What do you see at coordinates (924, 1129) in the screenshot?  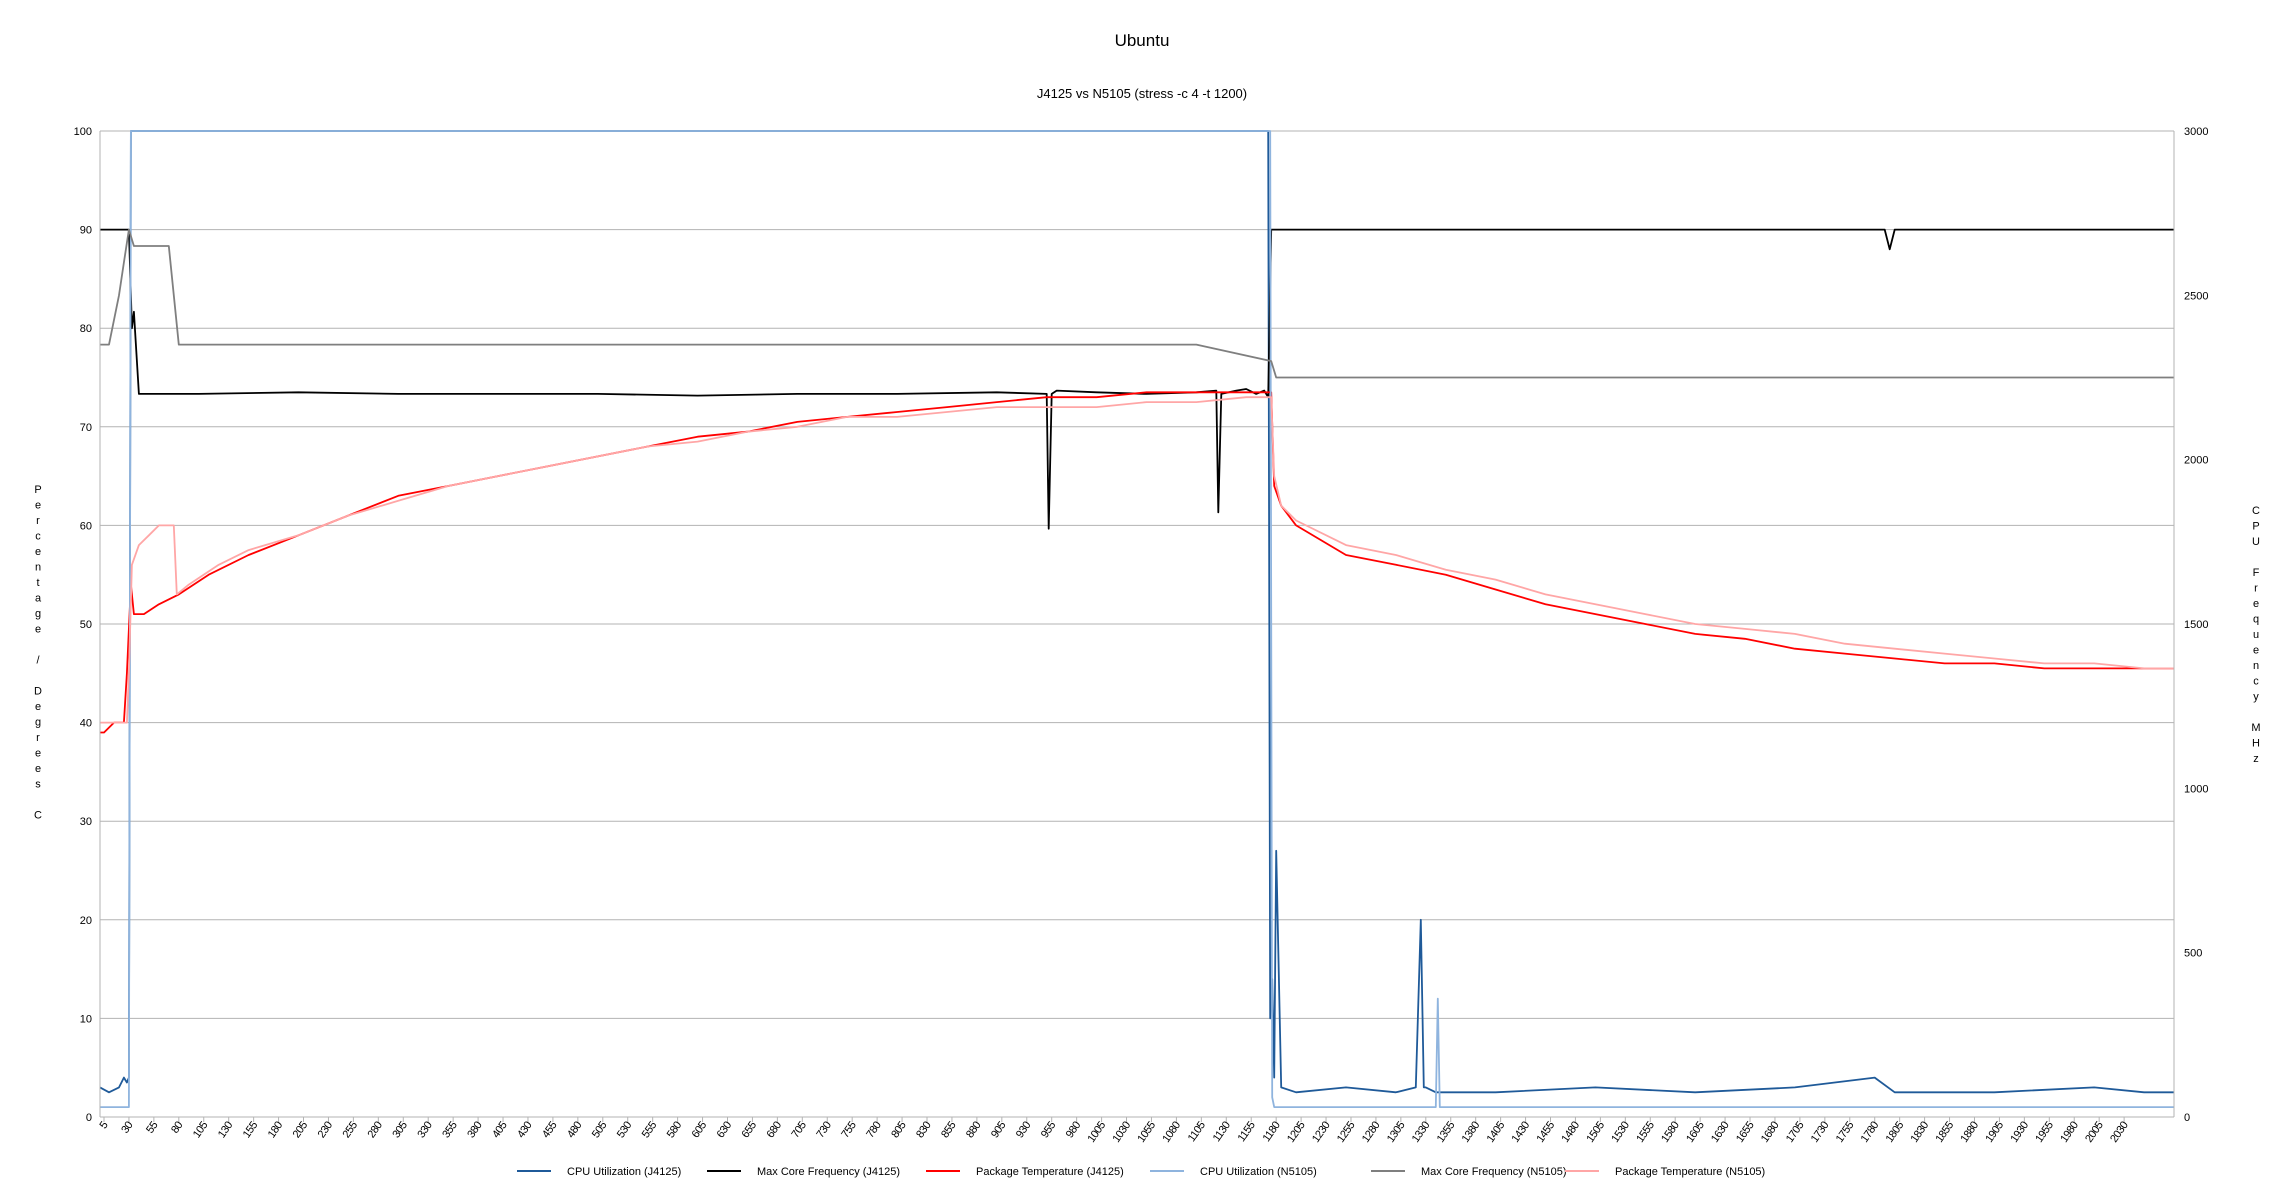 I see `x-tick-label: 830` at bounding box center [924, 1129].